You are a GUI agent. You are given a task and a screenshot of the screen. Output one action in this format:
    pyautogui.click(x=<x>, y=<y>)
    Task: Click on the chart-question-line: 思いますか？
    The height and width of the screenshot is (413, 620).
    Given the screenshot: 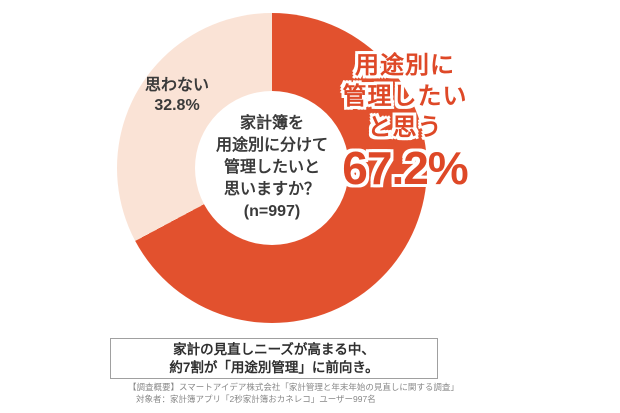 What is the action you would take?
    pyautogui.click(x=271, y=189)
    